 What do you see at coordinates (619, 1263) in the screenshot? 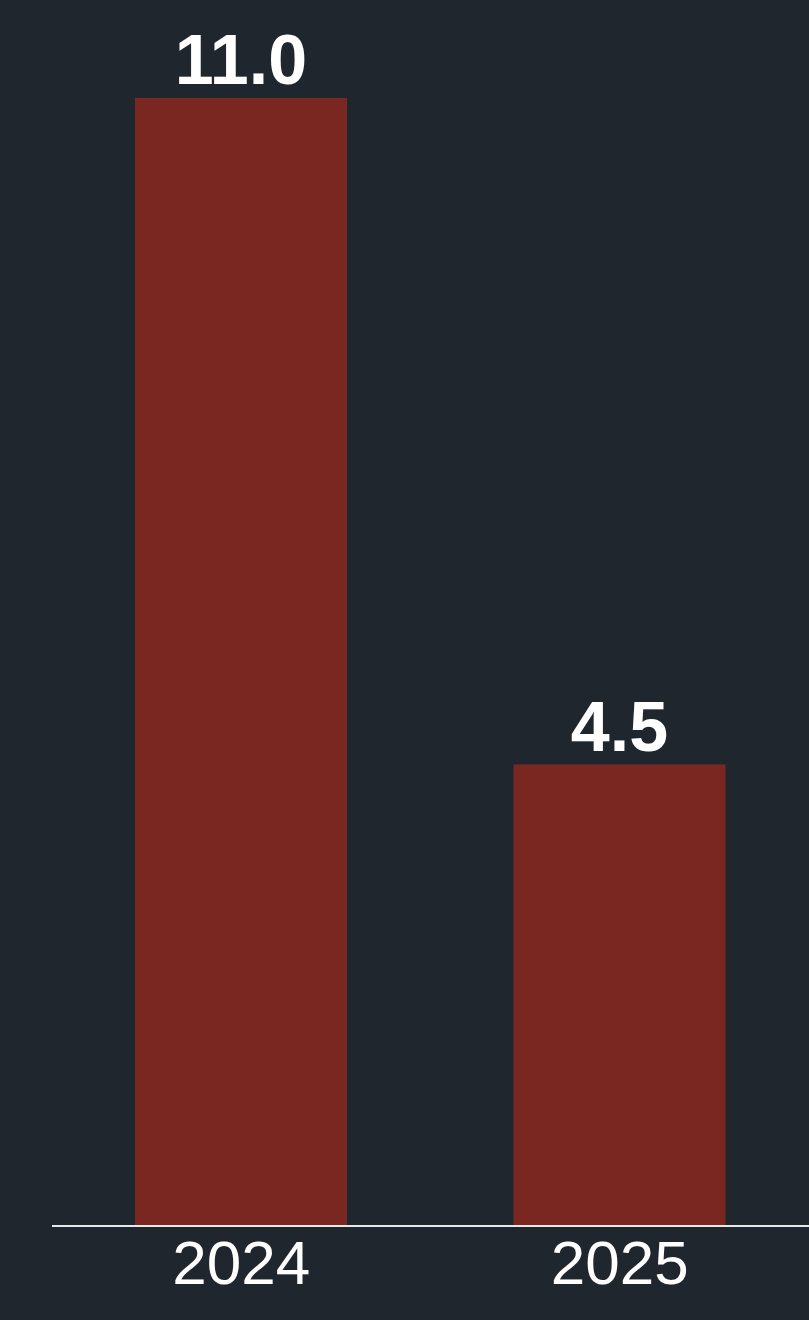
I see `x-tick-label: 2025` at bounding box center [619, 1263].